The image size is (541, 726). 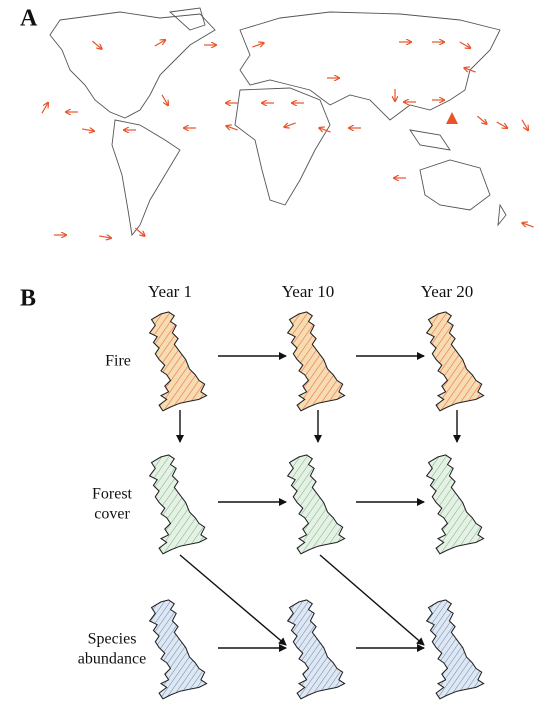 I want to click on row-label: cover, so click(x=112, y=514).